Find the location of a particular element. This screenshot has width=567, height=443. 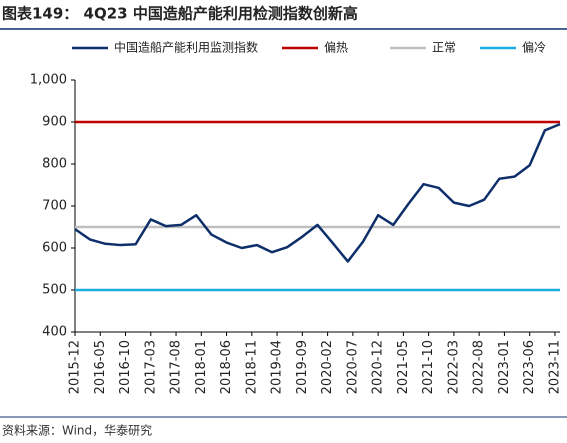

y-tick-label: 600 is located at coordinates (54, 248).